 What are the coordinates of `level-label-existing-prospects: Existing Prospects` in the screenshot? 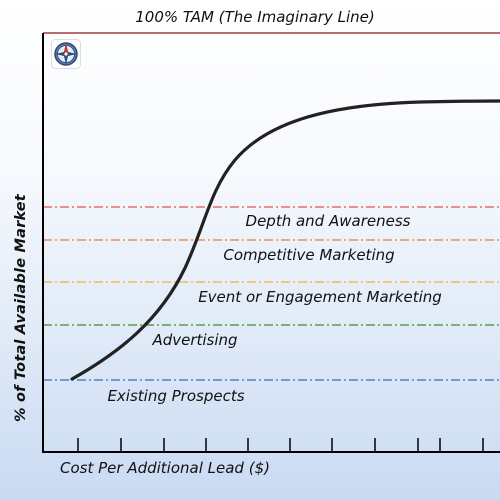 It's located at (176, 396).